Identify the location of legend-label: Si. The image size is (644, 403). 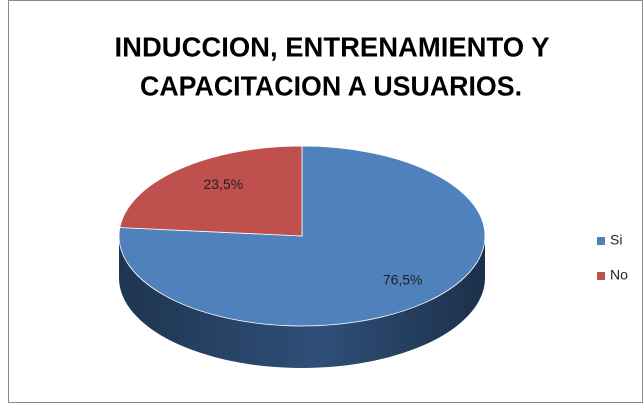
(616, 240).